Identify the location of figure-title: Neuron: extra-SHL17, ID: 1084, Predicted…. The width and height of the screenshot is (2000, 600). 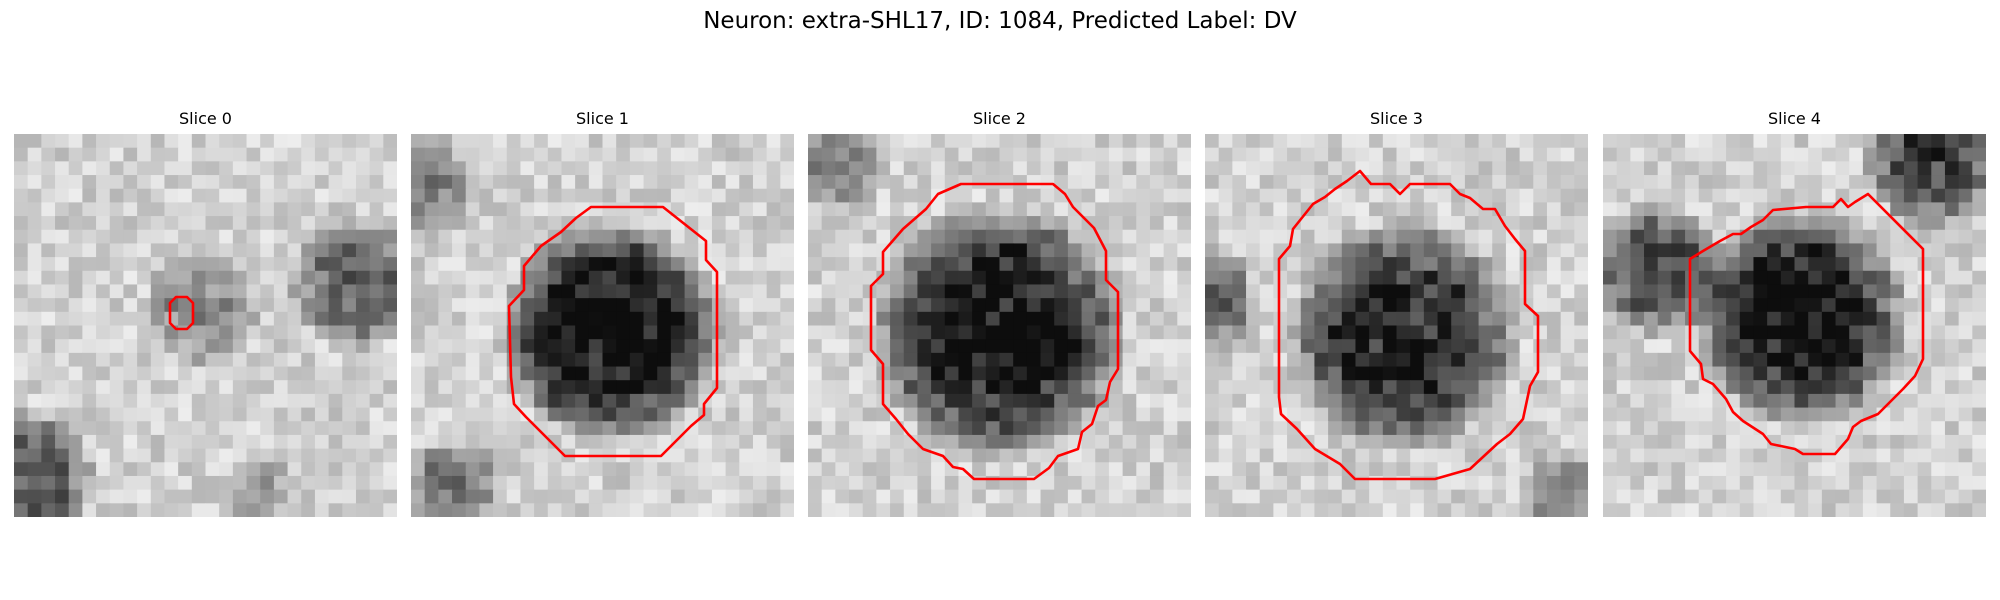
(1000, 21).